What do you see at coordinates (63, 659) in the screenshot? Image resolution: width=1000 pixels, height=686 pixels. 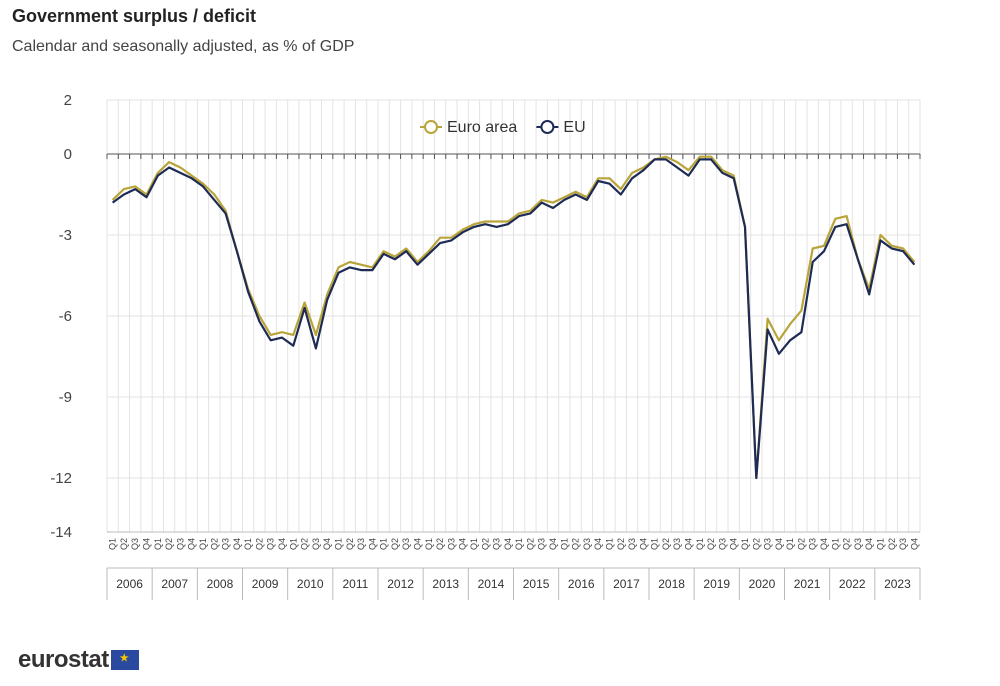 I see `eurostat-logo-text: eurostat` at bounding box center [63, 659].